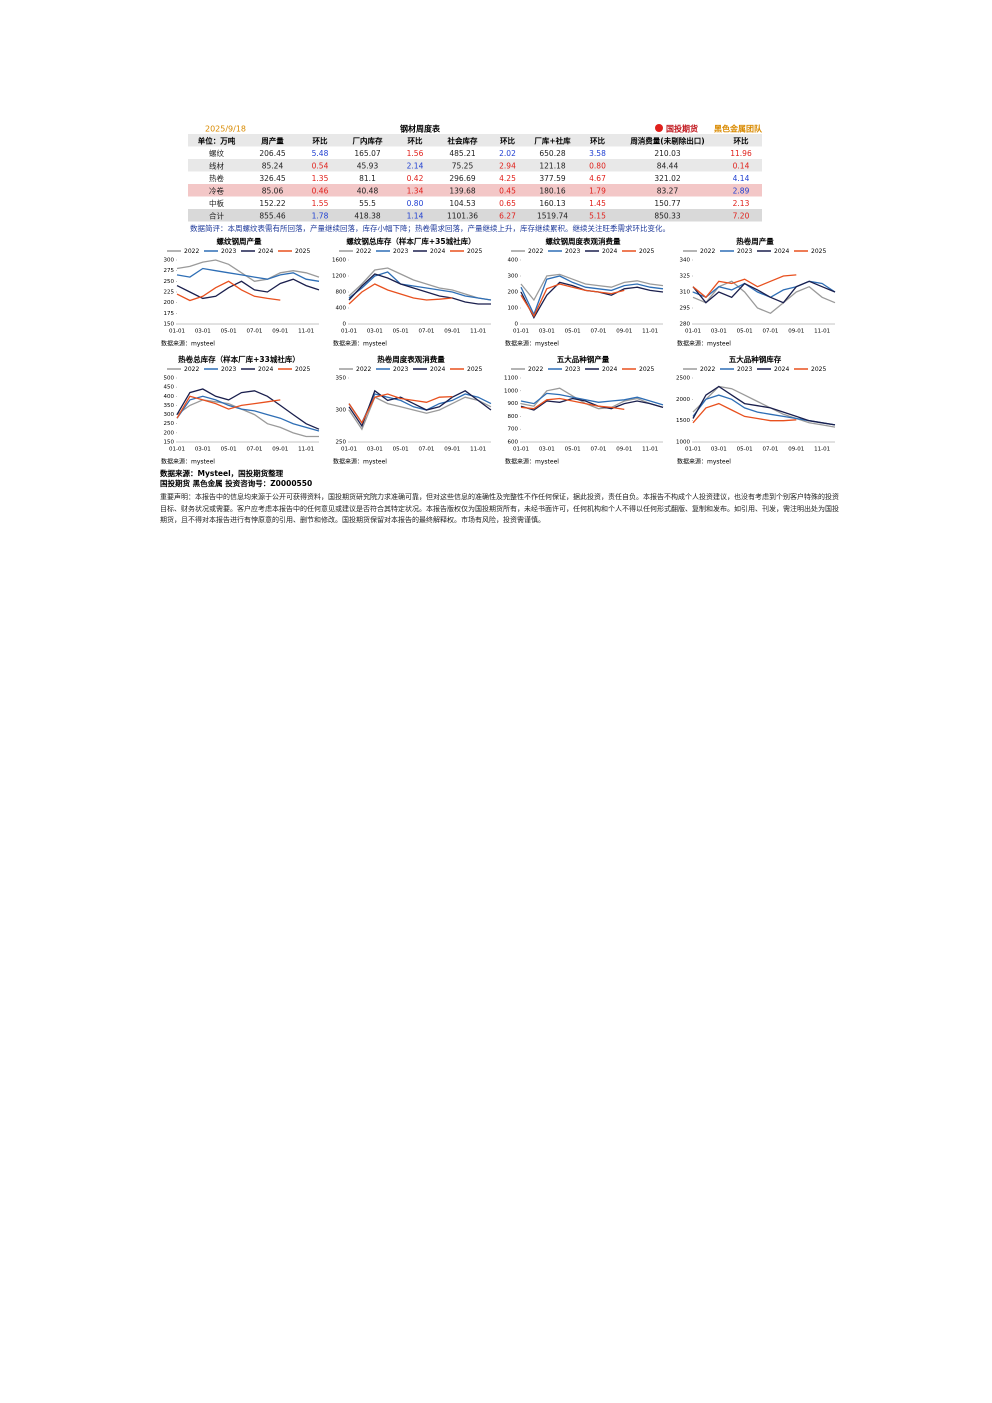 This screenshot has height=1403, width=992. I want to click on x-tick-label: 11-01, so click(478, 332).